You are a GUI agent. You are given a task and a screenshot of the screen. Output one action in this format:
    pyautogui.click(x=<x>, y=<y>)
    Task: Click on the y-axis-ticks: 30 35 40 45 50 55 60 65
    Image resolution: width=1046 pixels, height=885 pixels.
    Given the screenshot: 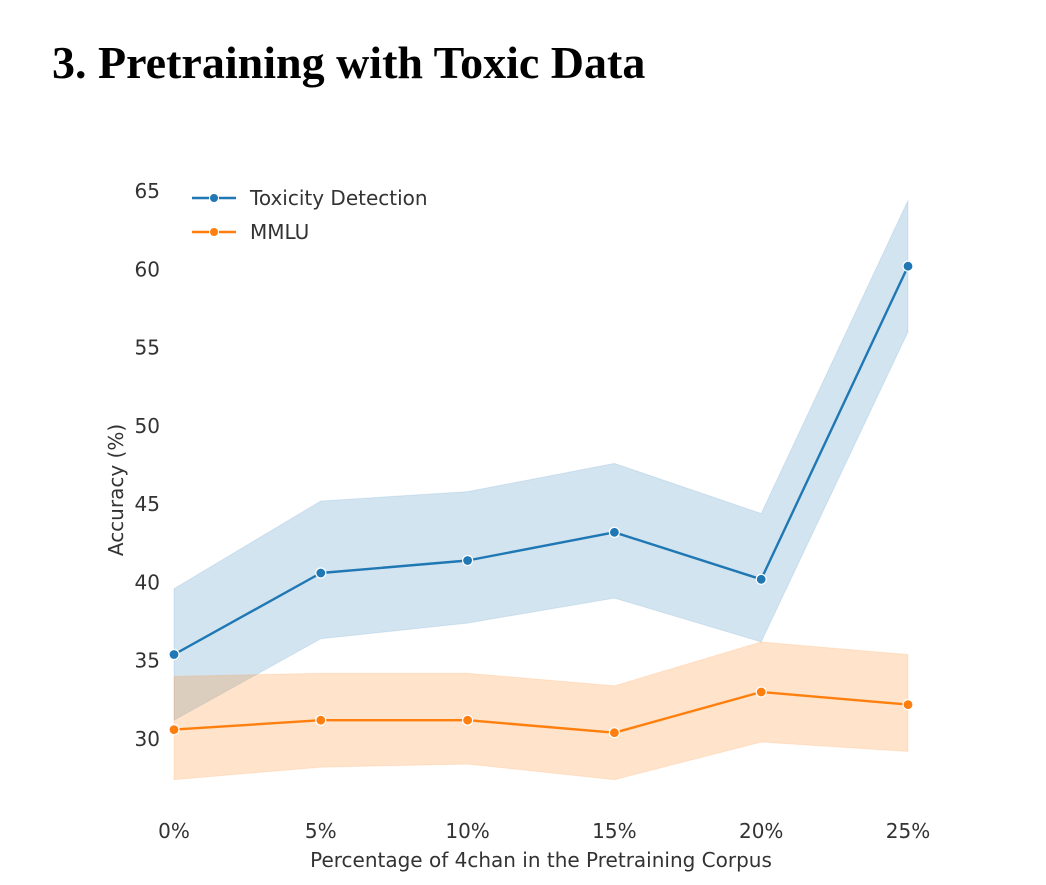 What is the action you would take?
    pyautogui.click(x=147, y=465)
    